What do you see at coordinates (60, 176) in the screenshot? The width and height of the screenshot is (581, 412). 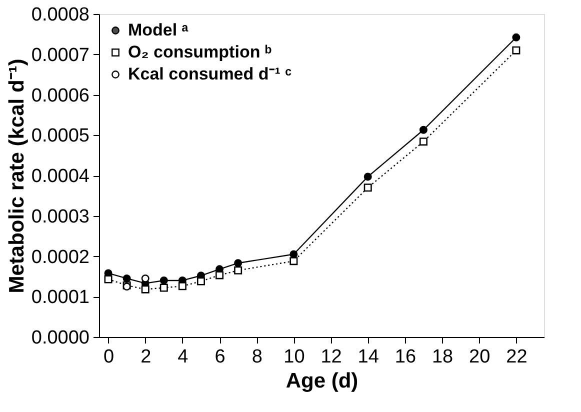 I see `y-tick-label: 0.0004` at bounding box center [60, 176].